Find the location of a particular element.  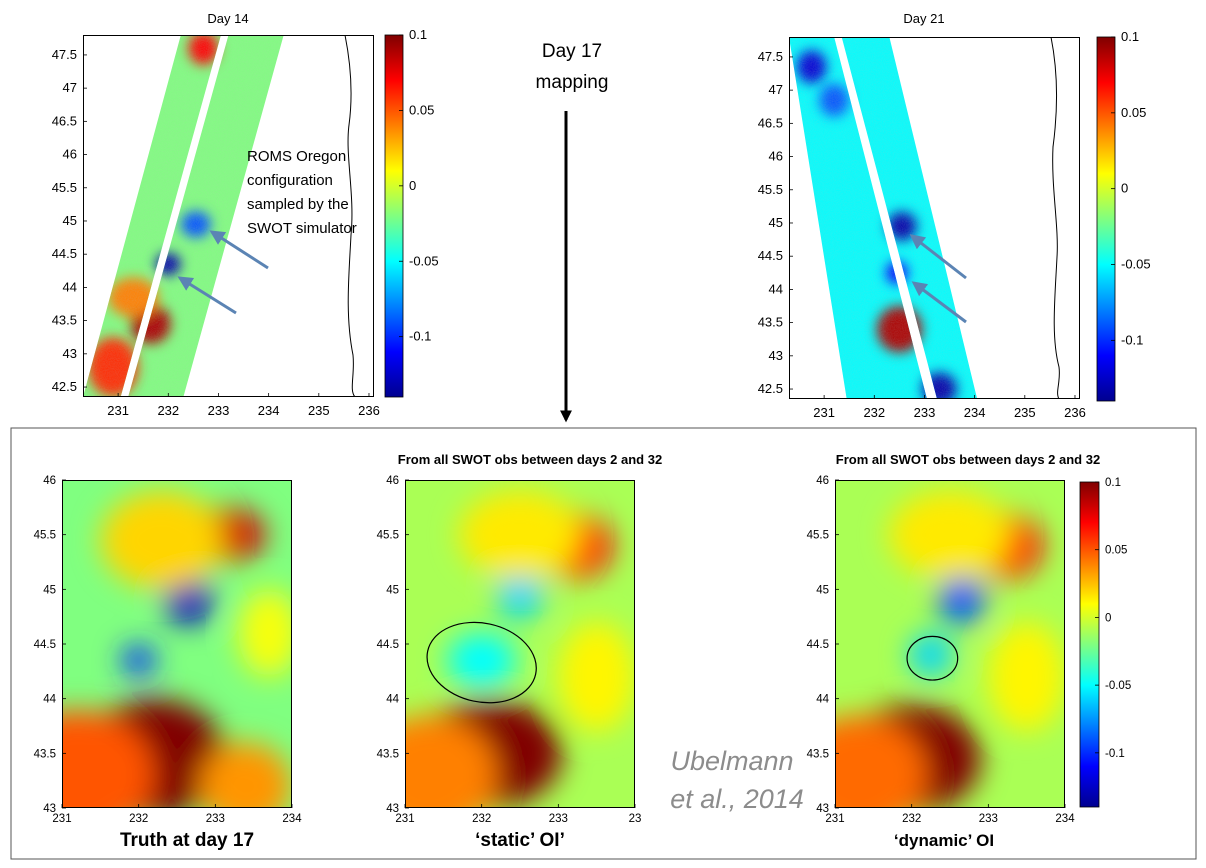

day17-label-line2: mapping is located at coordinates (572, 82).